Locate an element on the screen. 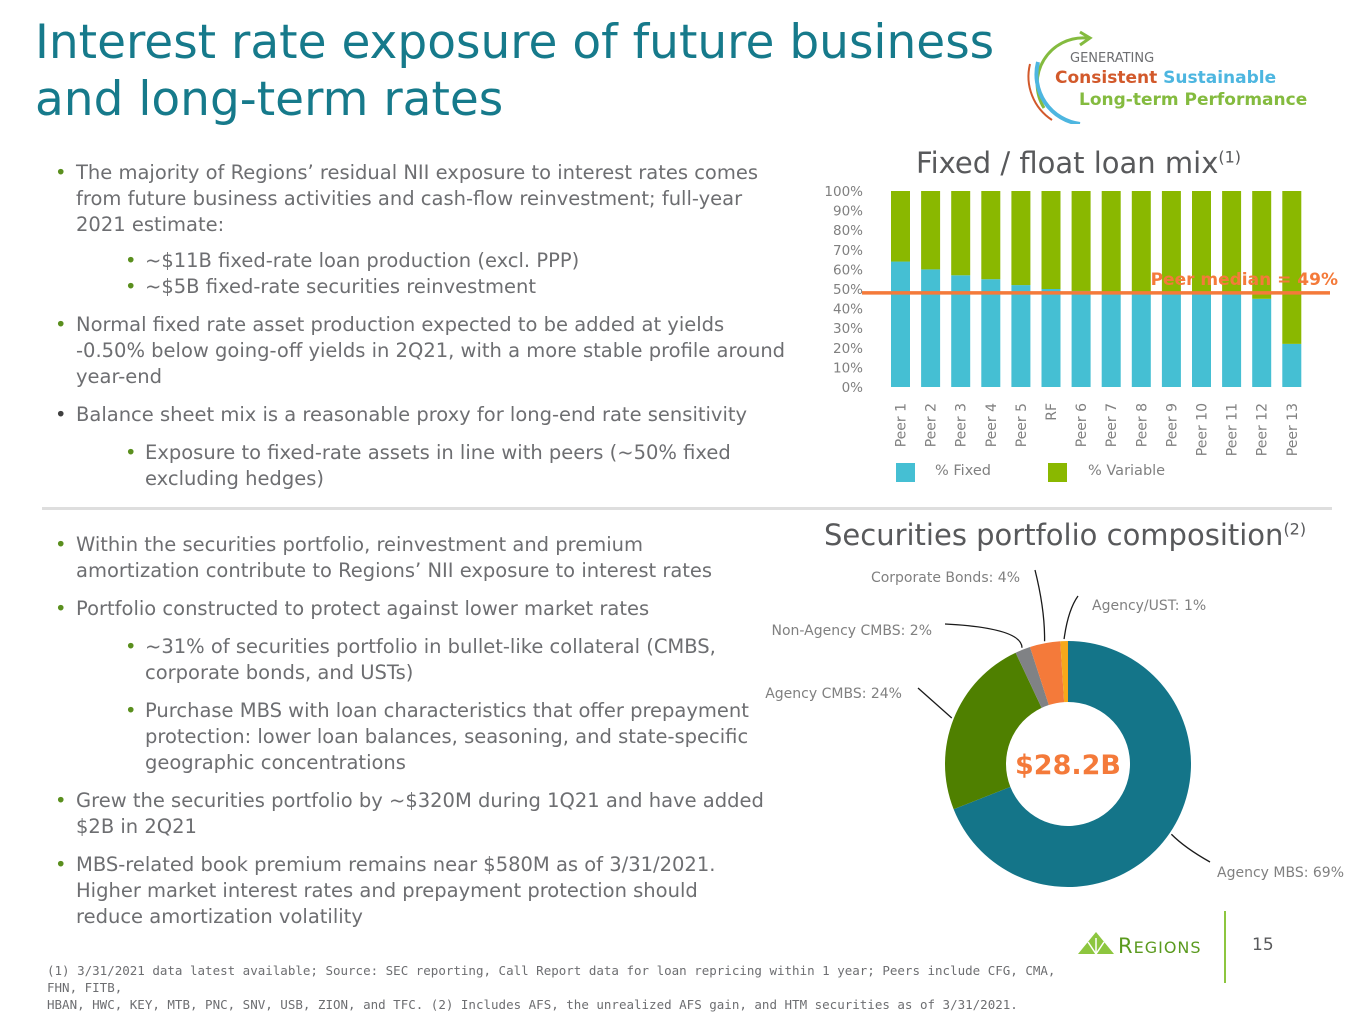 The width and height of the screenshot is (1365, 1024). donut-slice-agency-mbs is located at coordinates (1072, 764).